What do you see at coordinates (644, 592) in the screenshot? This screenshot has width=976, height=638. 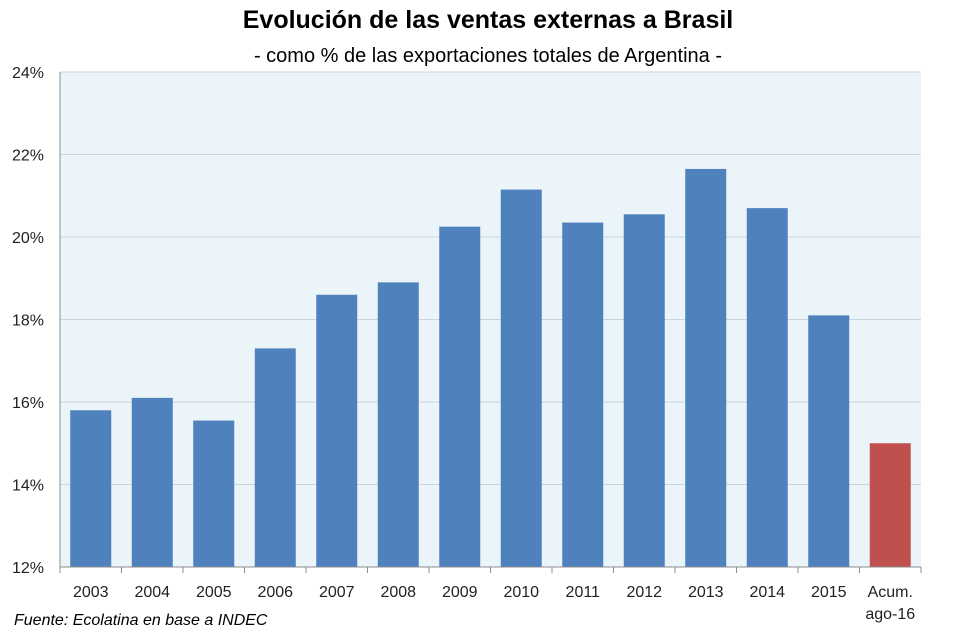 I see `x-tick-label: 2012` at bounding box center [644, 592].